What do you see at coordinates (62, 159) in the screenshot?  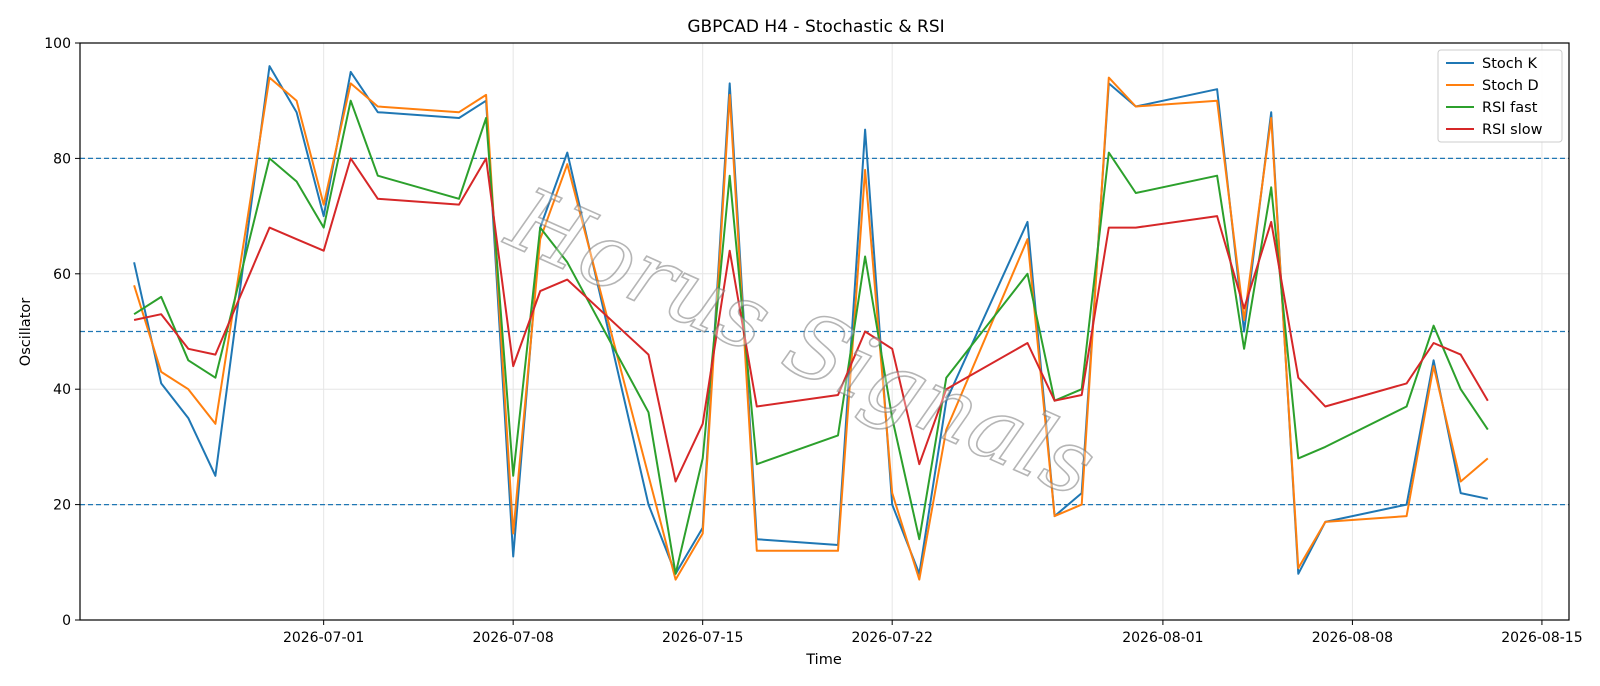 I see `y-tick-label: 80` at bounding box center [62, 159].